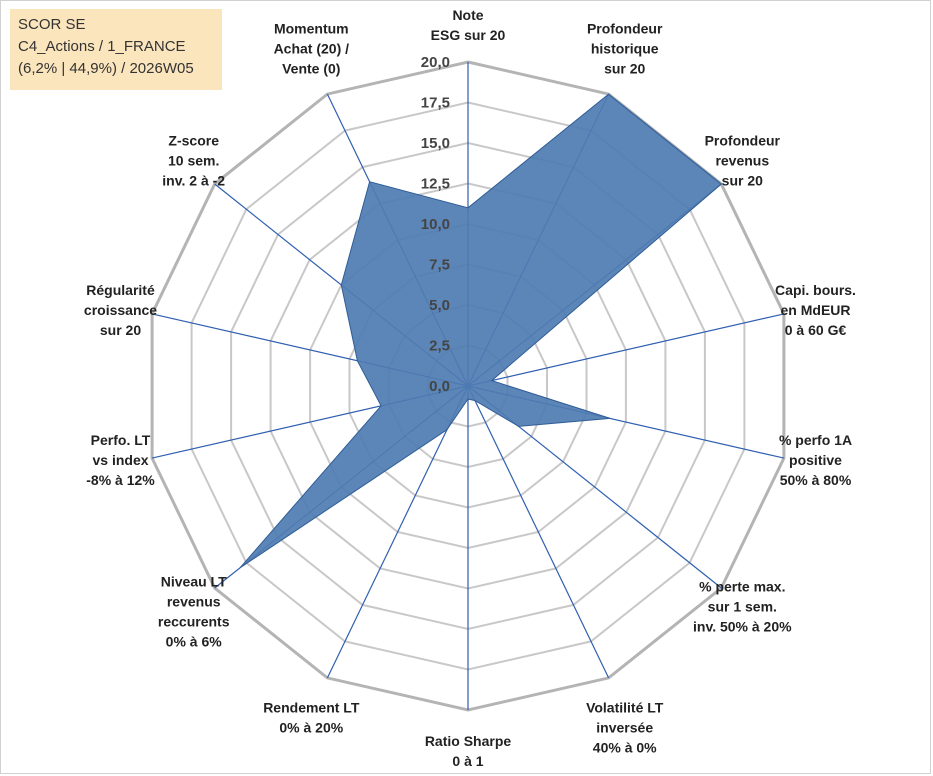 The image size is (933, 776). What do you see at coordinates (467, 15) in the screenshot?
I see `axis-label-line: Note` at bounding box center [467, 15].